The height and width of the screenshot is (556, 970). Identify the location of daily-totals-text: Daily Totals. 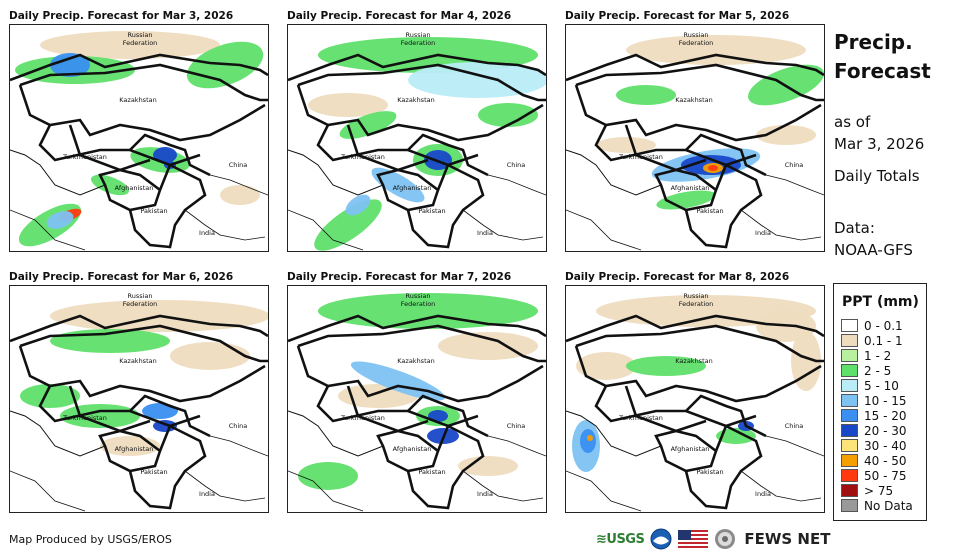
(877, 176).